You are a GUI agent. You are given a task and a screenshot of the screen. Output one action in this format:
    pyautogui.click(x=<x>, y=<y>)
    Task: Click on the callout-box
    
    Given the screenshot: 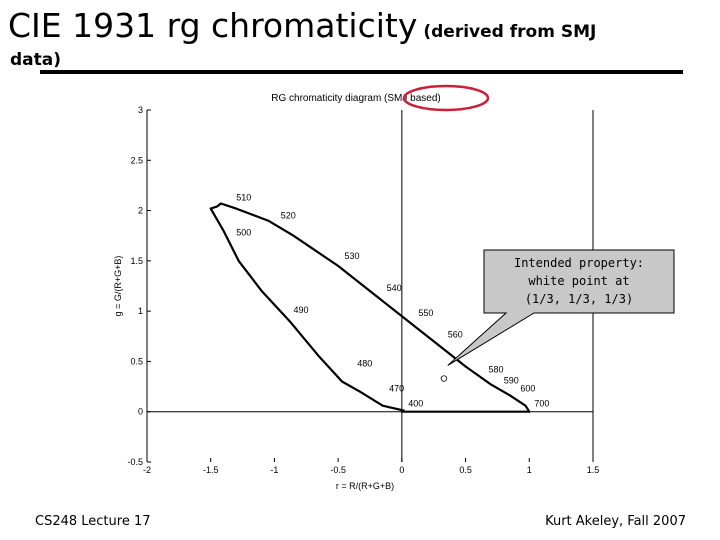 What is the action you would take?
    pyautogui.click(x=561, y=307)
    